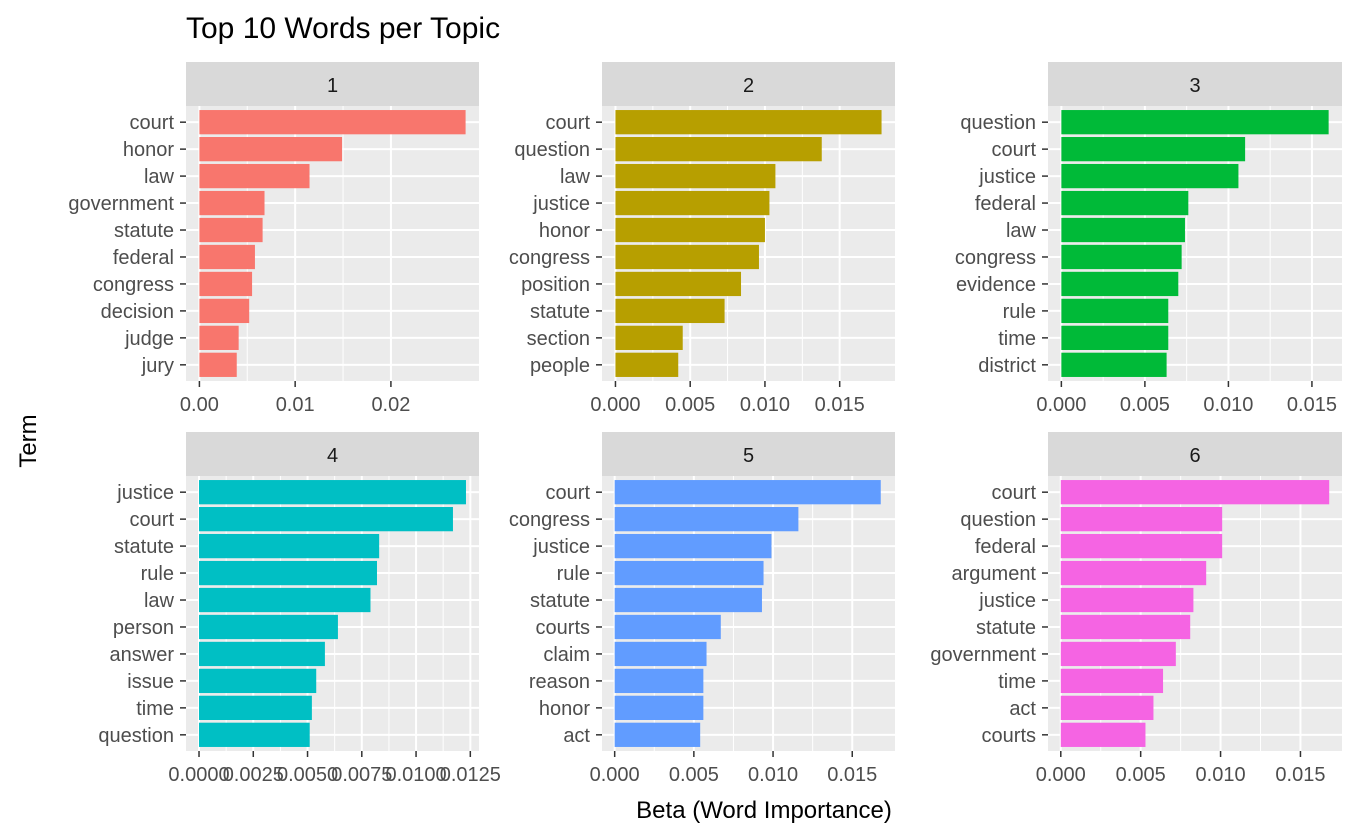  I want to click on bar-claim, so click(660, 654).